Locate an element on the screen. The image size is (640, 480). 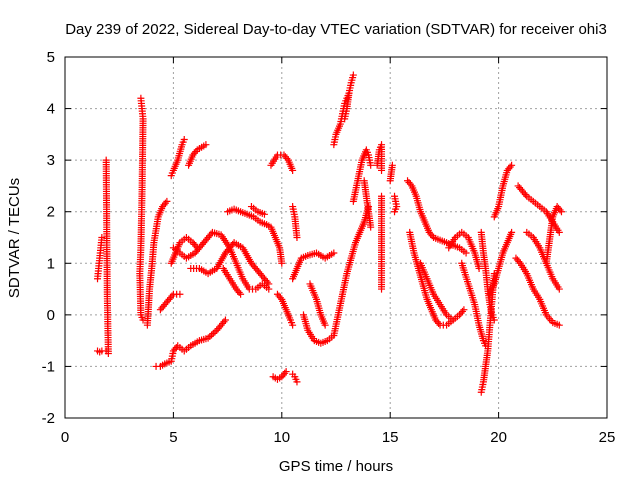
y-tick-label: -2 is located at coordinates (48, 418).